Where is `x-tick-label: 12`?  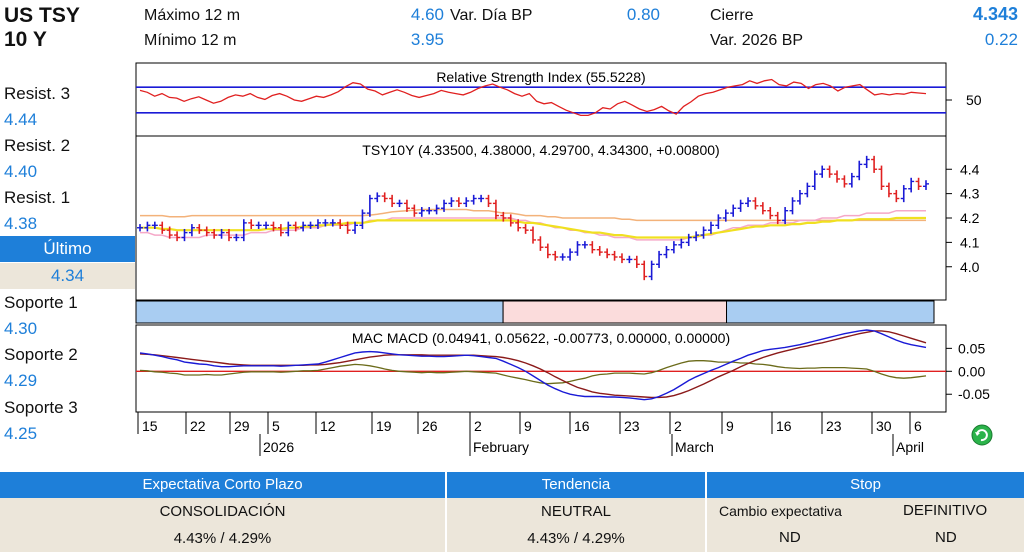
x-tick-label: 12 is located at coordinates (328, 426).